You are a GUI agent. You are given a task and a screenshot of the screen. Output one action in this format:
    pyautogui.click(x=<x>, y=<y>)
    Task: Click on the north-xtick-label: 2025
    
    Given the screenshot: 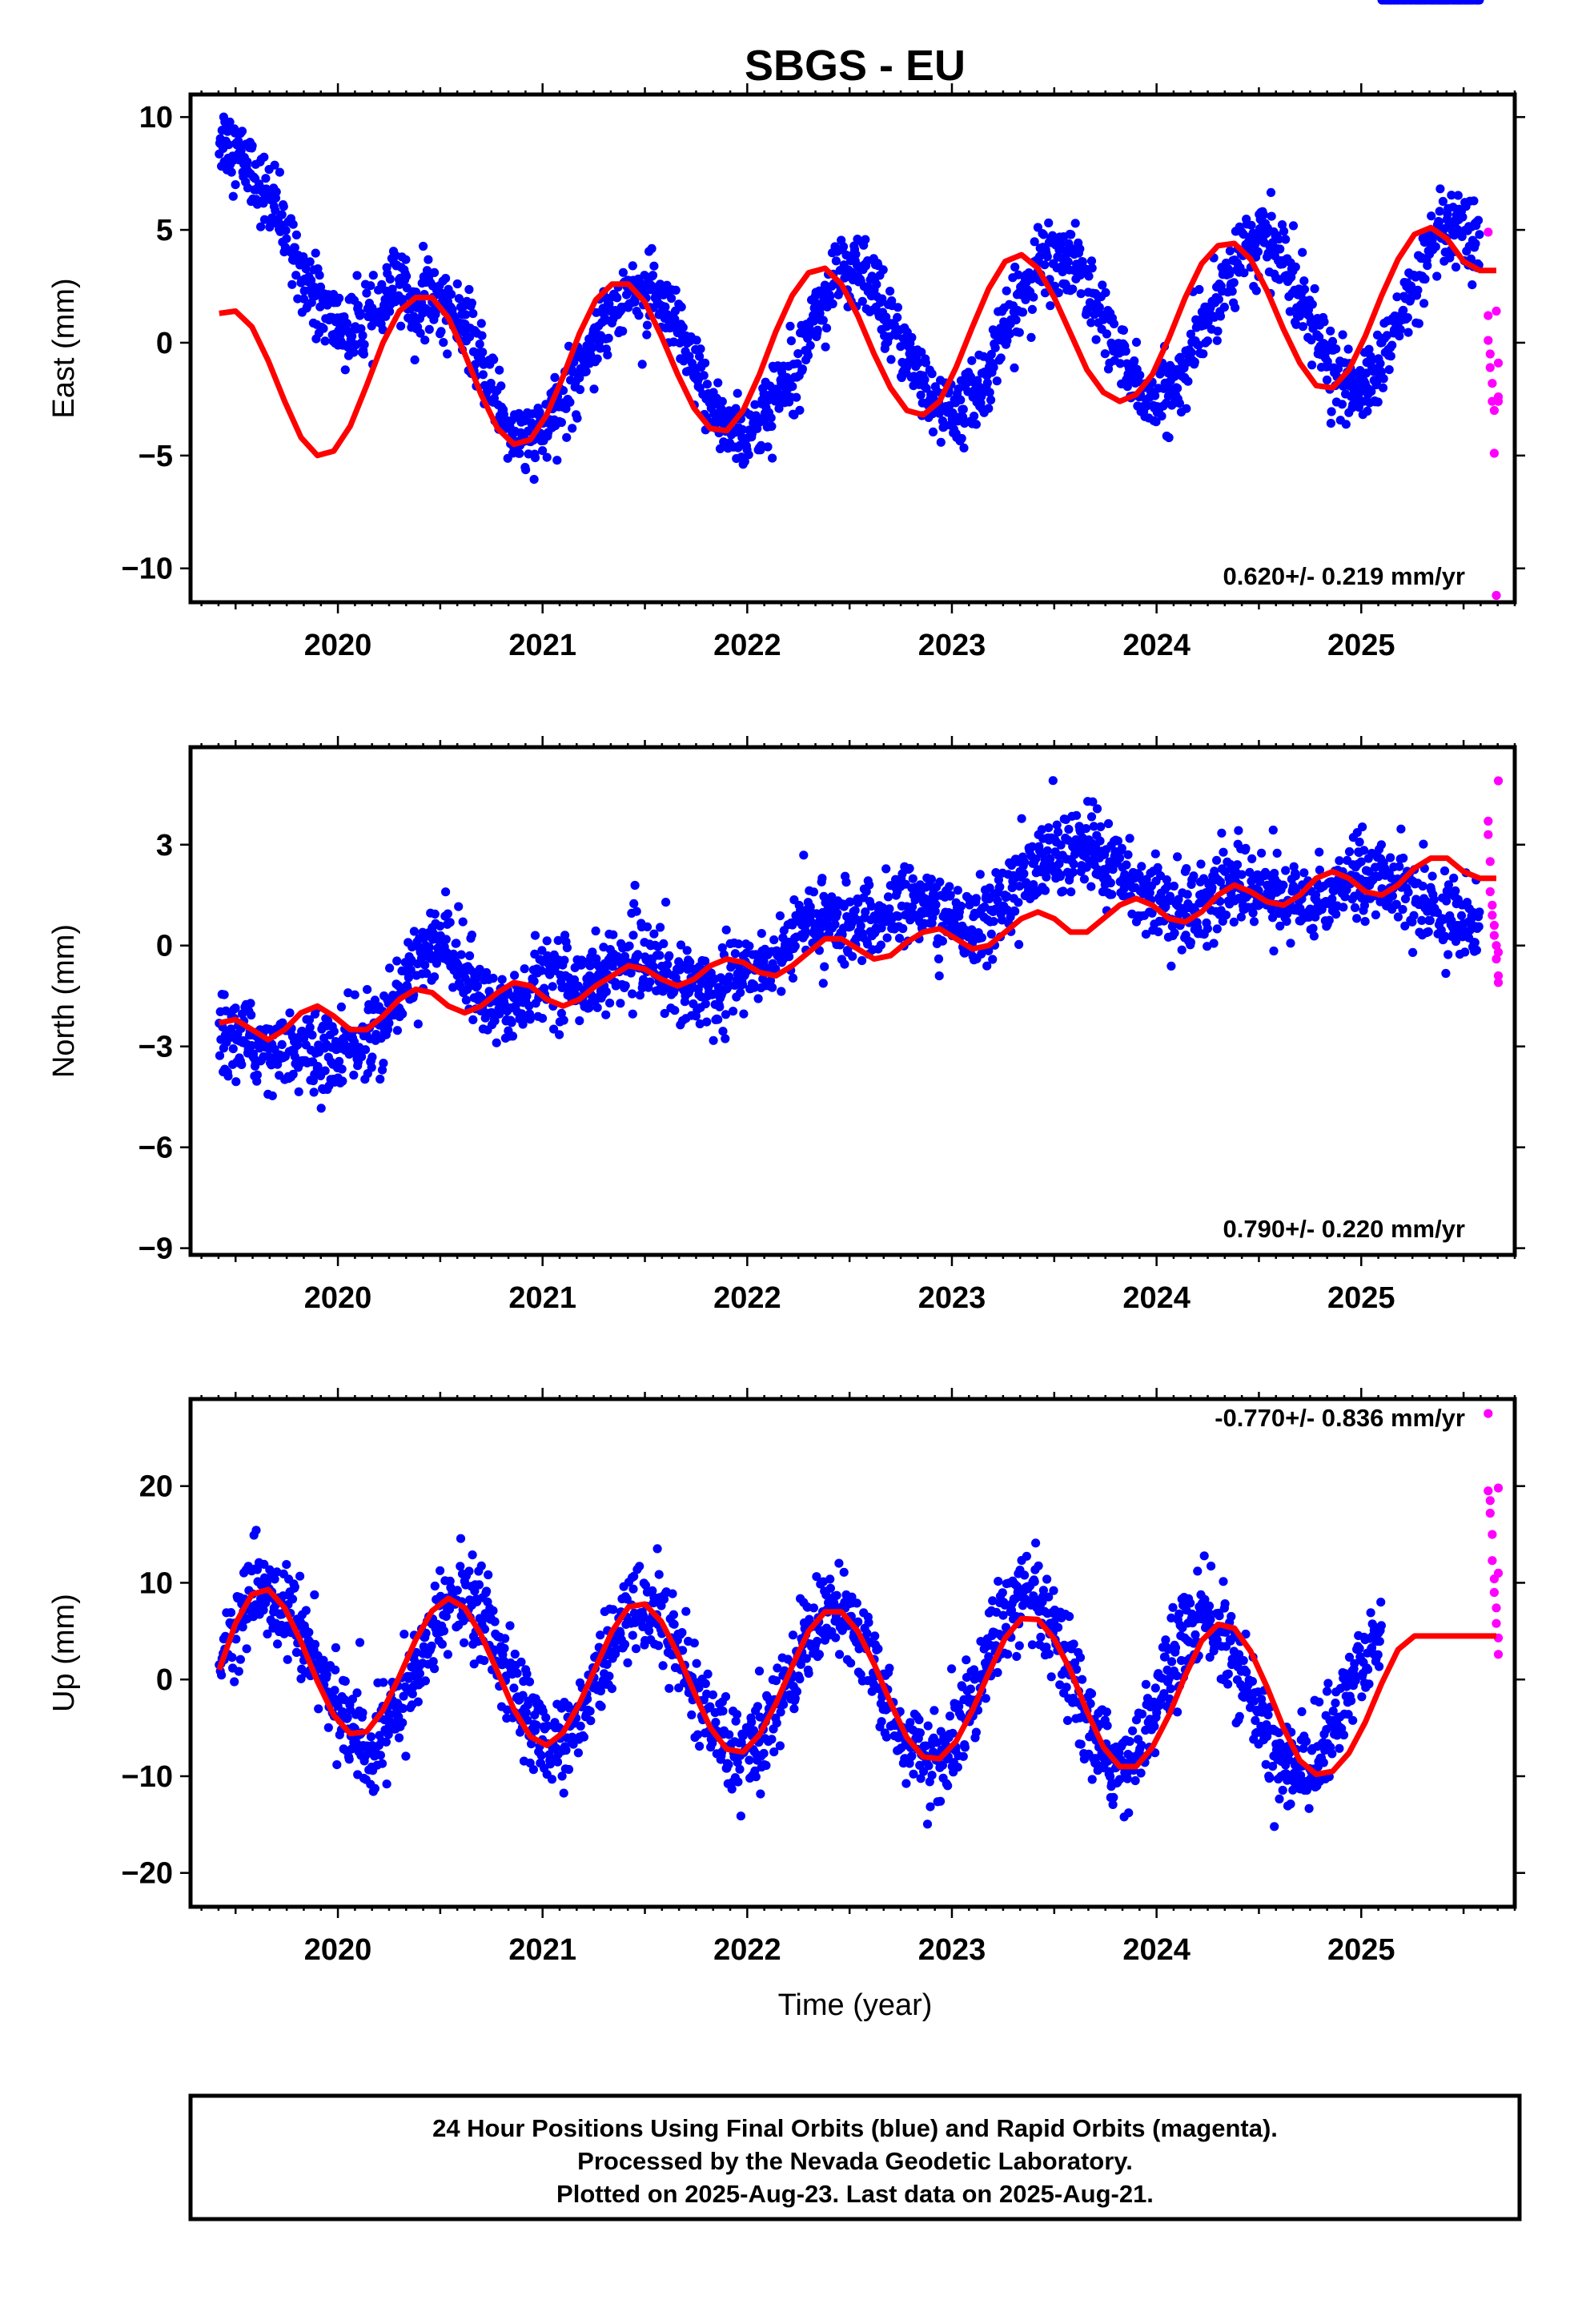 What is the action you would take?
    pyautogui.click(x=1361, y=1298)
    